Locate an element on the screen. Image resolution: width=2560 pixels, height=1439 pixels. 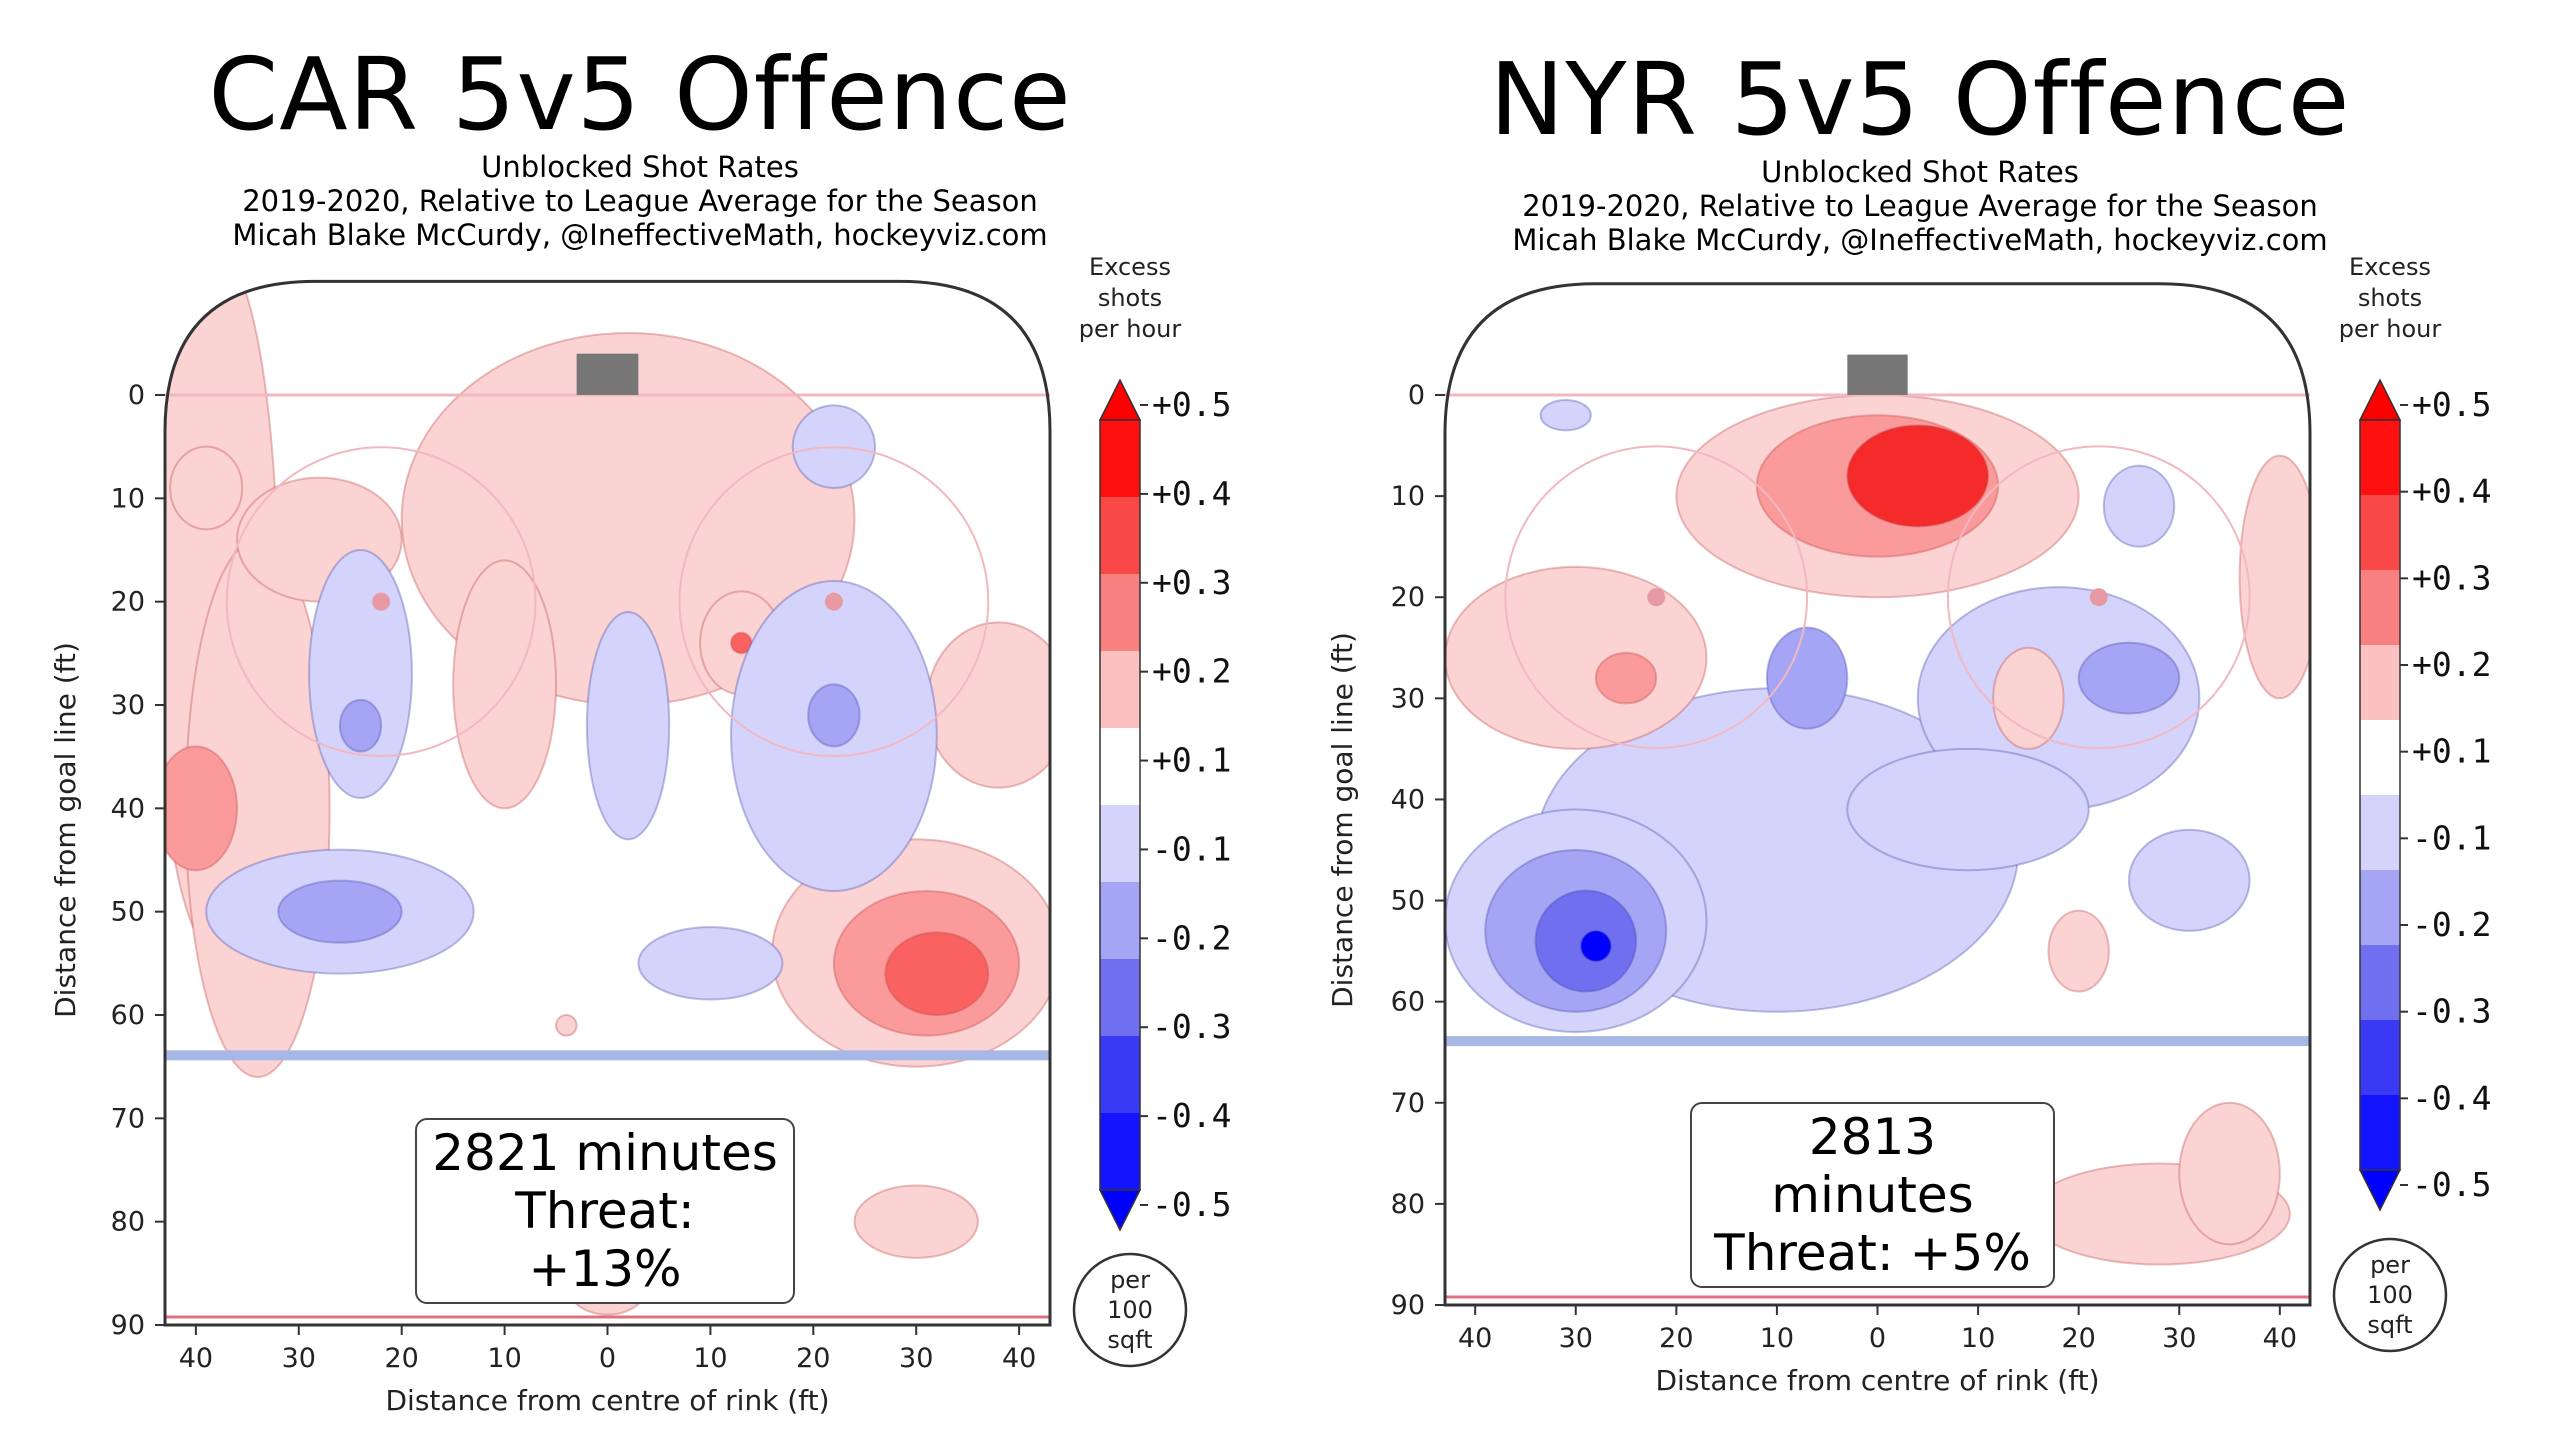
chart-title: NYR 5v5 Offence is located at coordinates (1920, 99).